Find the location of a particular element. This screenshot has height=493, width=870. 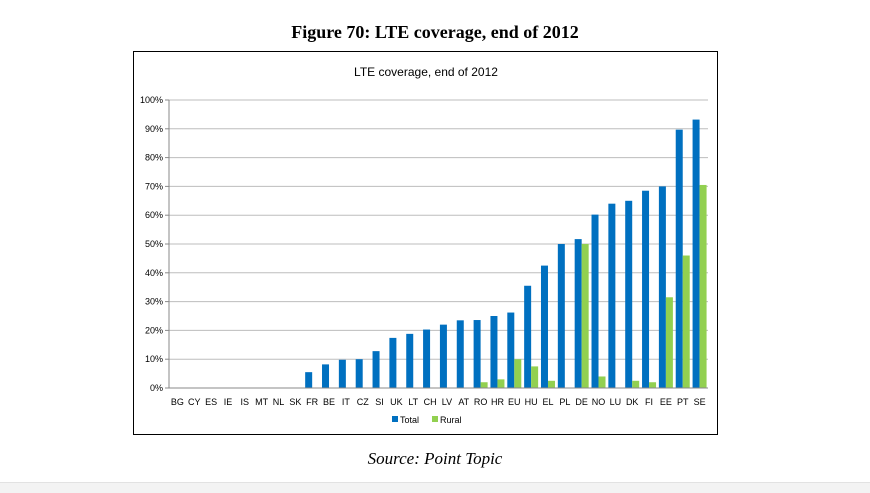

bar-total-ch is located at coordinates (427, 358).